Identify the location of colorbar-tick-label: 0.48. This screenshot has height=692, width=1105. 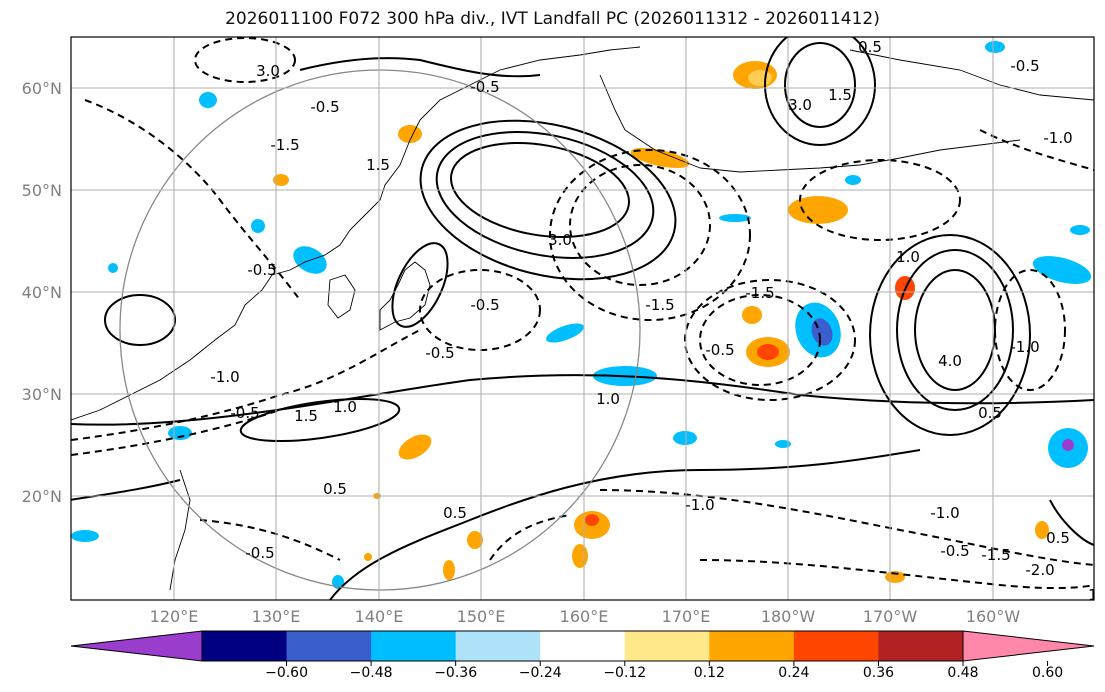
(962, 673).